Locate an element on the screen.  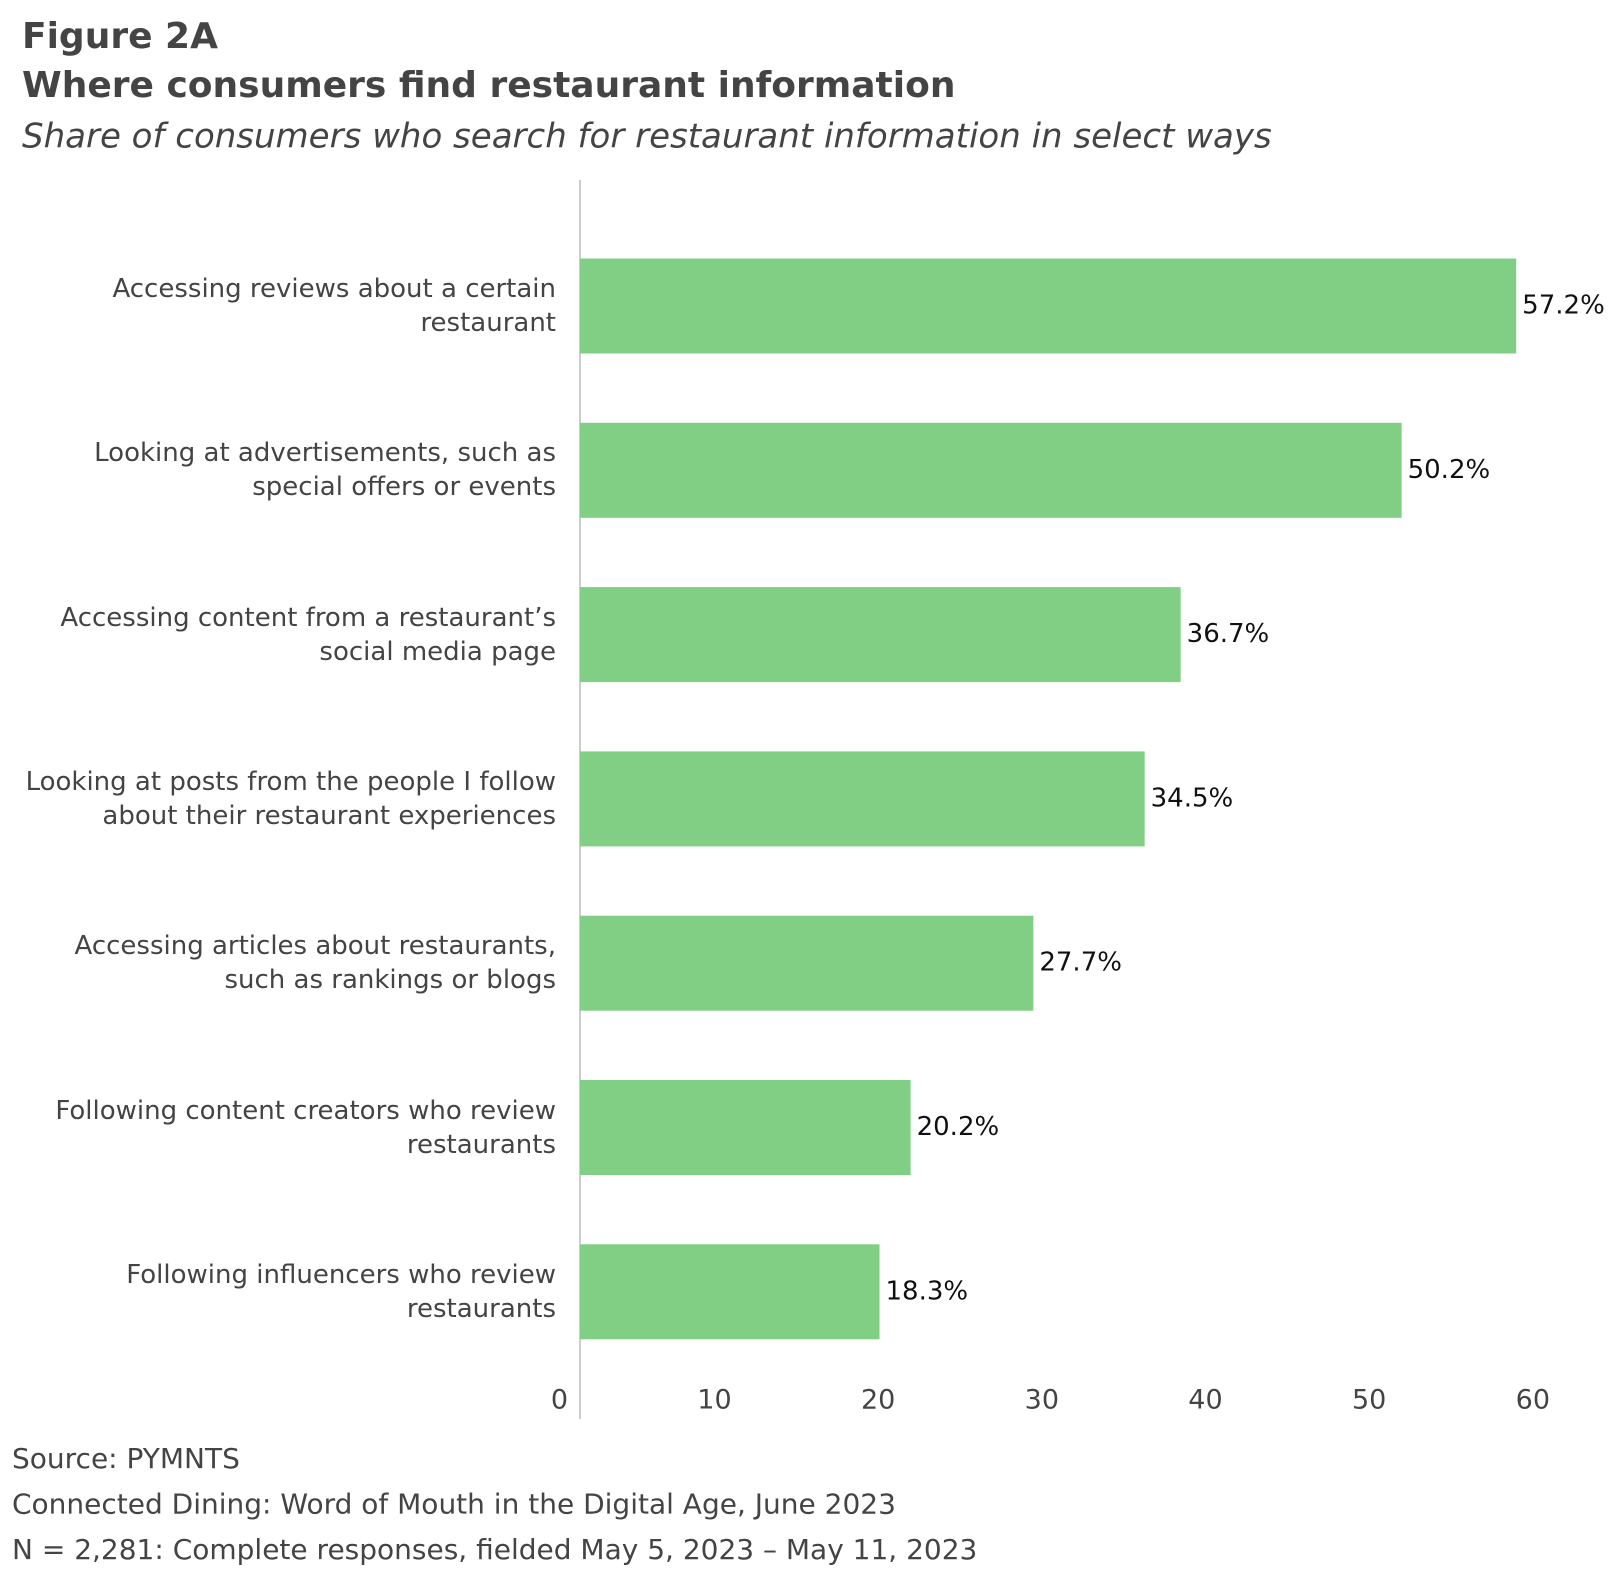
x-tick-label: 50 is located at coordinates (1369, 1400).